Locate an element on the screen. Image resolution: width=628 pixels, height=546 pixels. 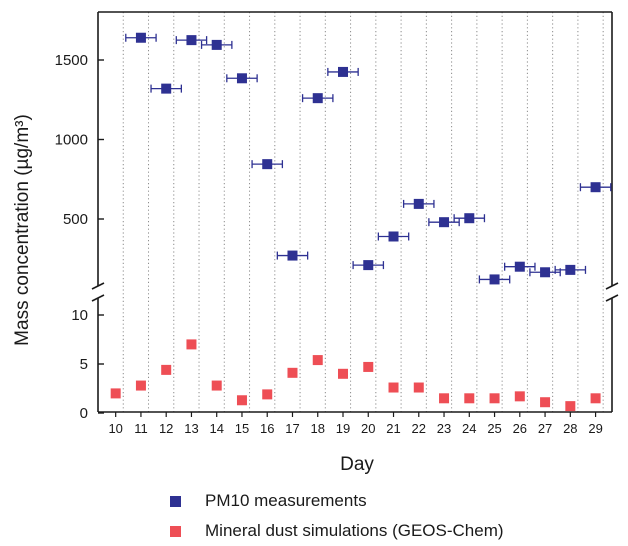
x-tick-label: 28 is located at coordinates (570, 428).